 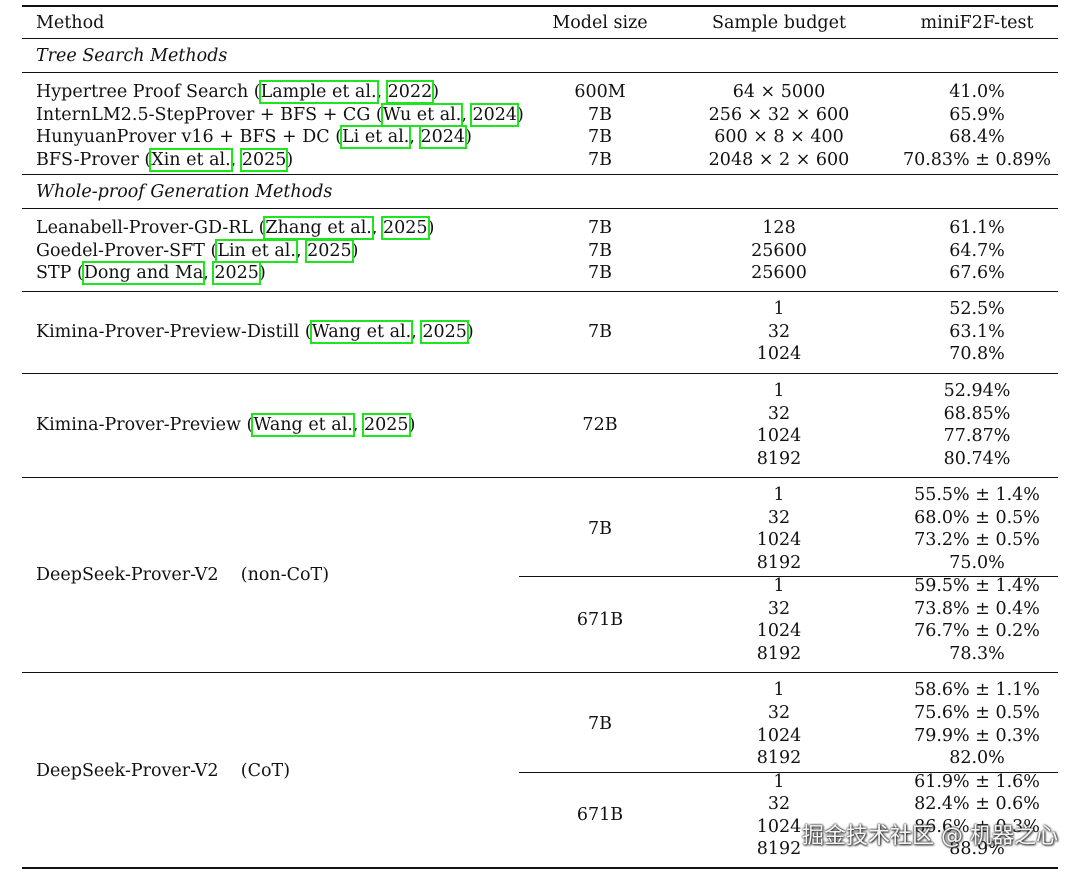 What do you see at coordinates (94, 160) in the screenshot?
I see `method-name: BFS-Prover (` at bounding box center [94, 160].